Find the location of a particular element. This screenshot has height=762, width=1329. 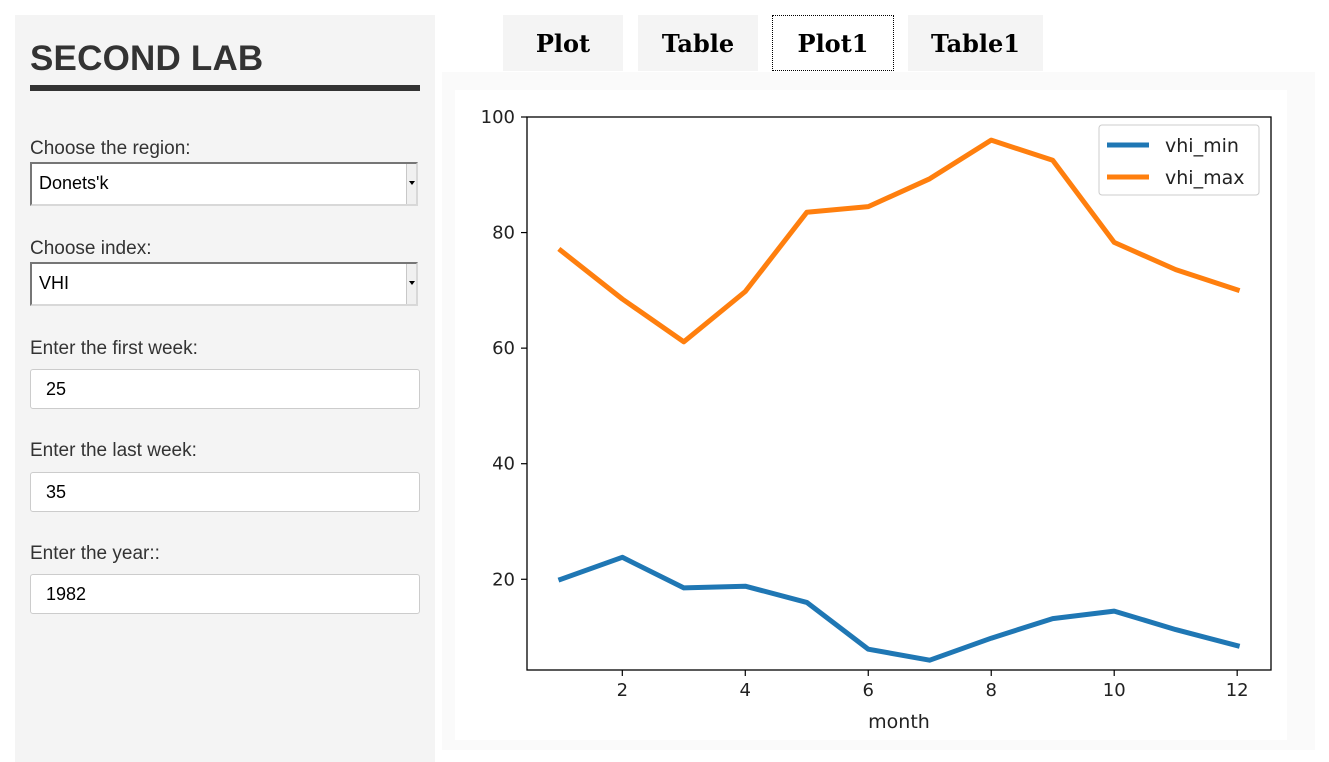

legend-label-vhi_min: vhi_min is located at coordinates (1202, 146).